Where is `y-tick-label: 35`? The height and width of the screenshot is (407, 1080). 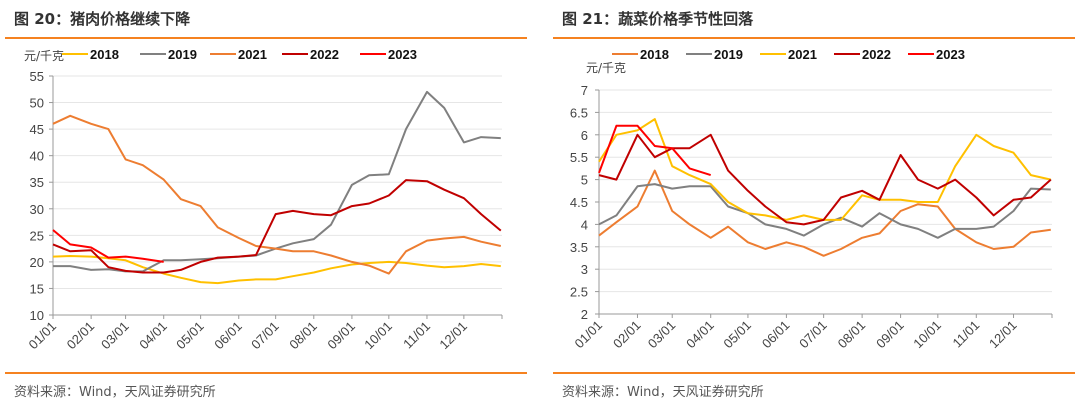 y-tick-label: 35 is located at coordinates (37, 182).